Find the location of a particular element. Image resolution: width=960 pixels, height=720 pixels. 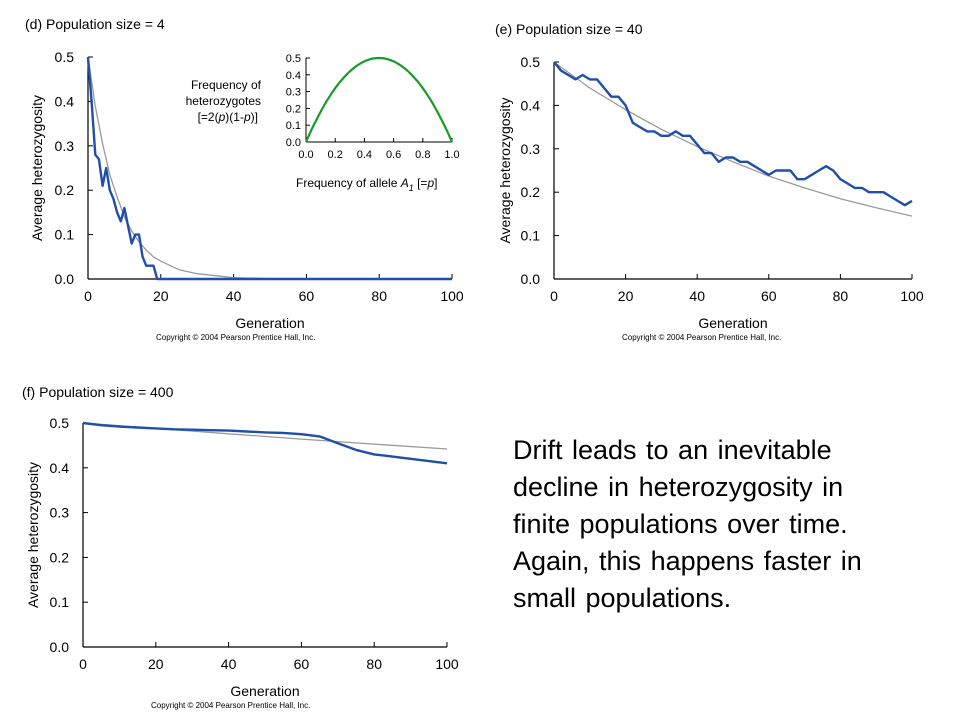

caption-line: small populations. is located at coordinates (622, 598).